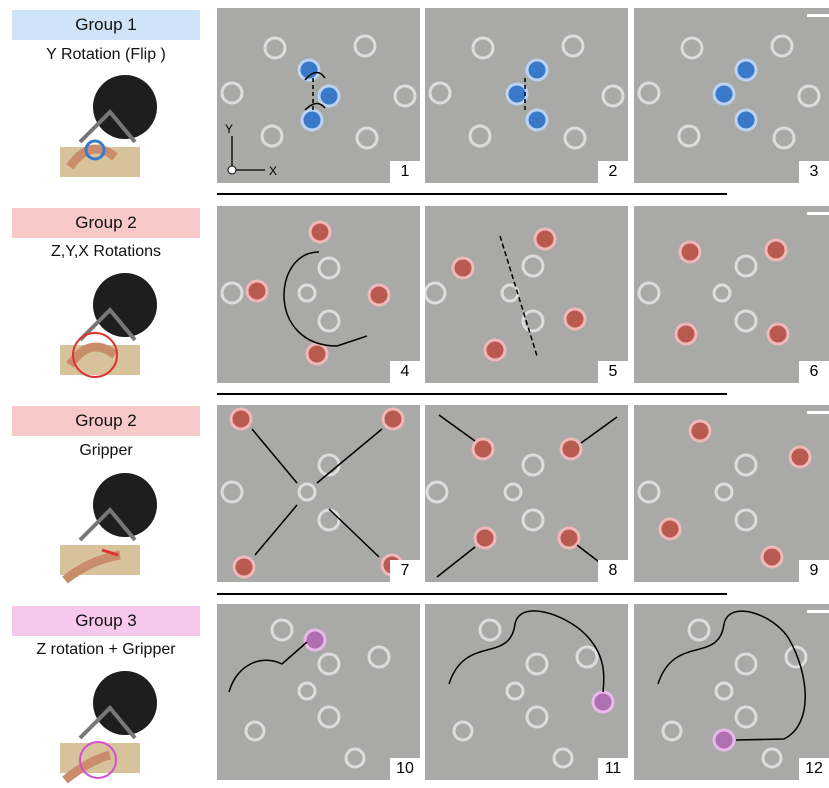  Describe the element at coordinates (106, 650) in the screenshot. I see `group-subtitle-4: Z rotation + Gripper` at that location.